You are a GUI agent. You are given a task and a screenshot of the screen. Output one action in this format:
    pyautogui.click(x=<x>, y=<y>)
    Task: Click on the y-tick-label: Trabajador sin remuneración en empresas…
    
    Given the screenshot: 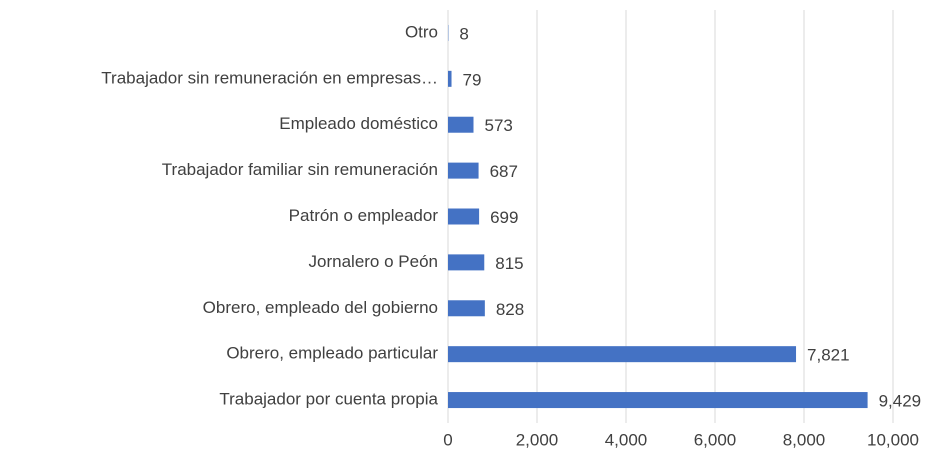 What is the action you would take?
    pyautogui.click(x=269, y=77)
    